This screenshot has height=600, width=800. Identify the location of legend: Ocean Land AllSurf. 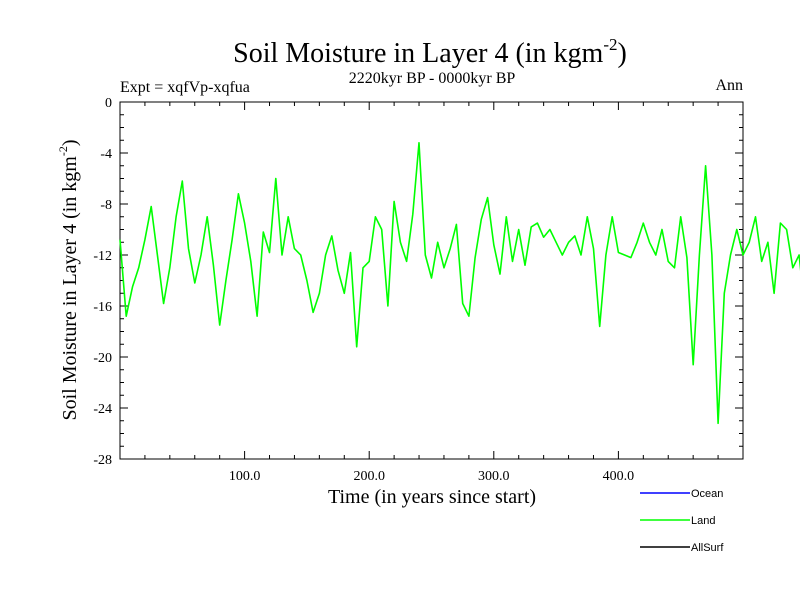
(682, 521).